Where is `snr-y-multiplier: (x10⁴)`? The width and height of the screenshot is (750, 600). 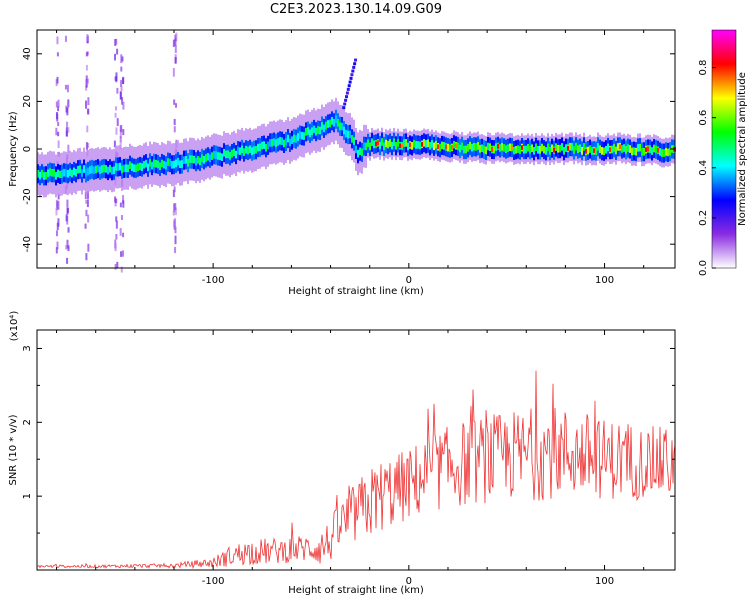
snr-y-multiplier: (x10⁴) is located at coordinates (14, 326).